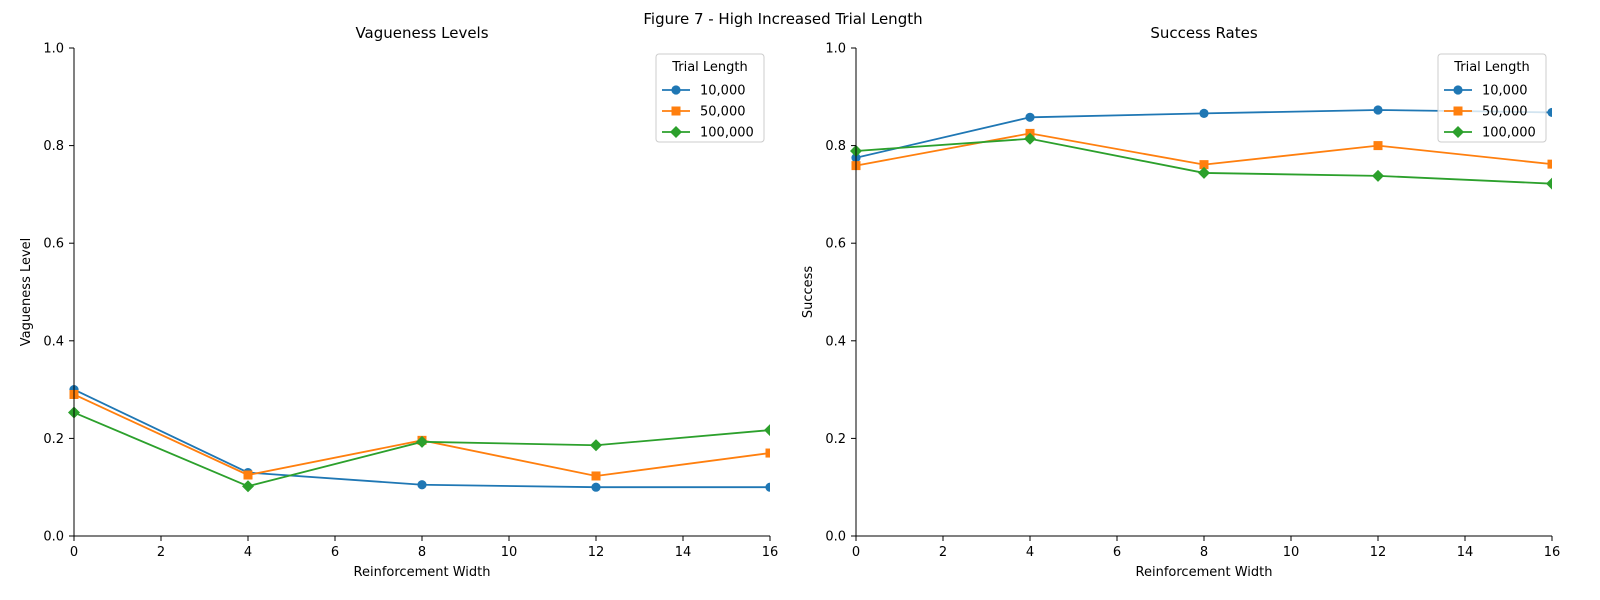  Describe the element at coordinates (808, 292) in the screenshot. I see `y-axis-label: Success` at that location.